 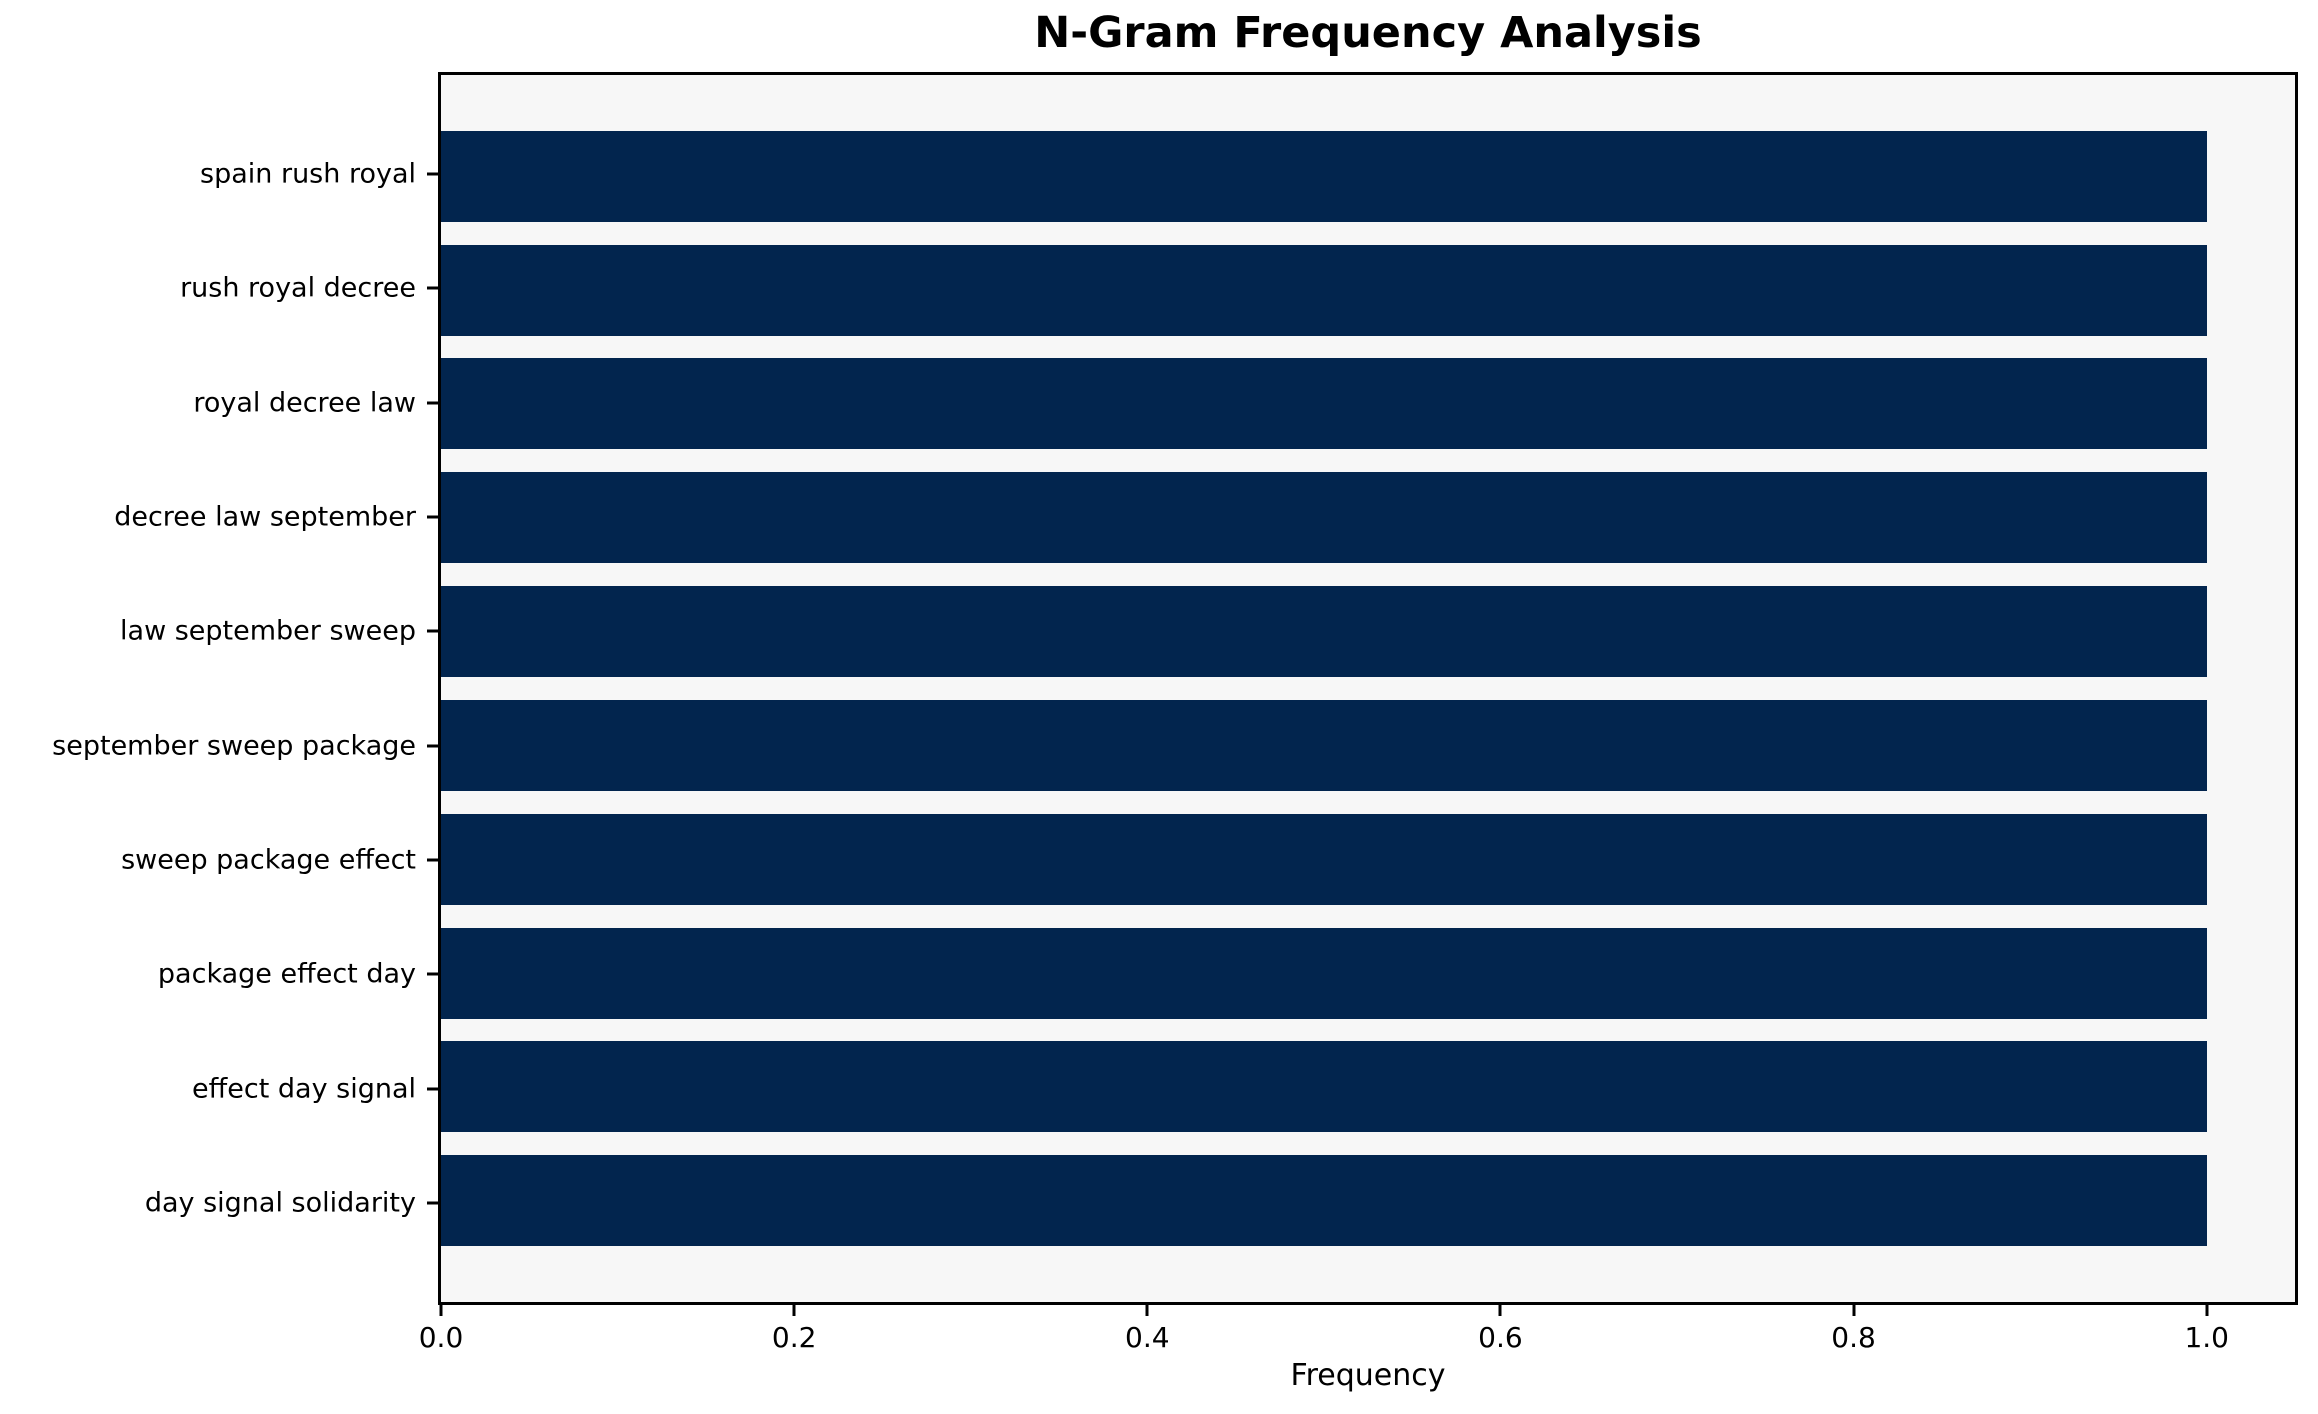 What do you see at coordinates (1368, 1375) in the screenshot?
I see `x-axis-title: Frequency` at bounding box center [1368, 1375].